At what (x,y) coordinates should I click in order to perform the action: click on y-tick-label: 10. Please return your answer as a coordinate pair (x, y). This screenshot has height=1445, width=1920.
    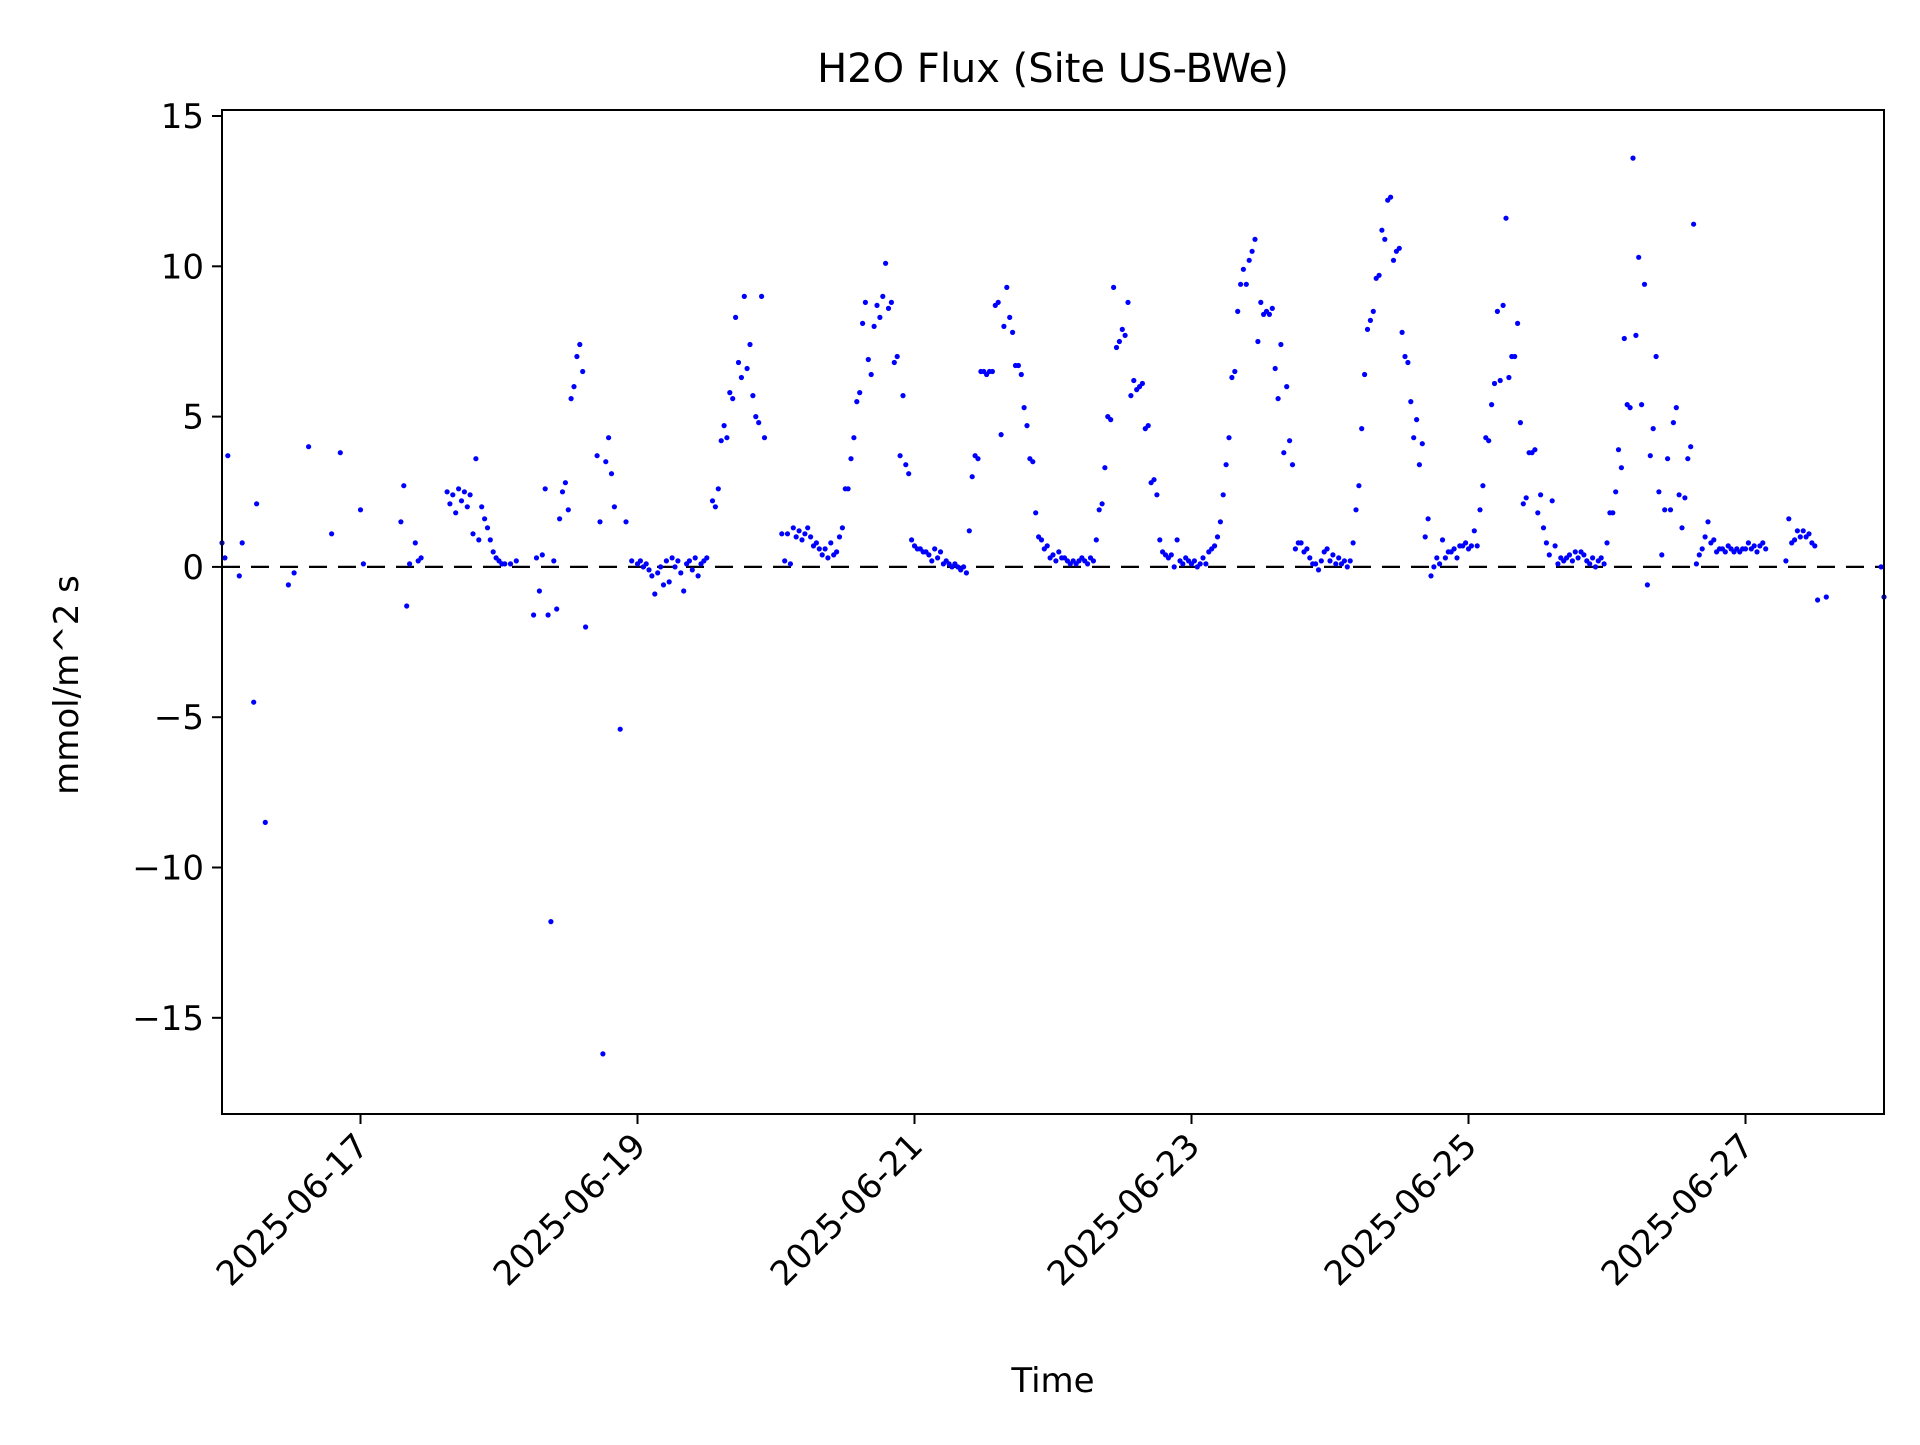
    Looking at the image, I should click on (182, 267).